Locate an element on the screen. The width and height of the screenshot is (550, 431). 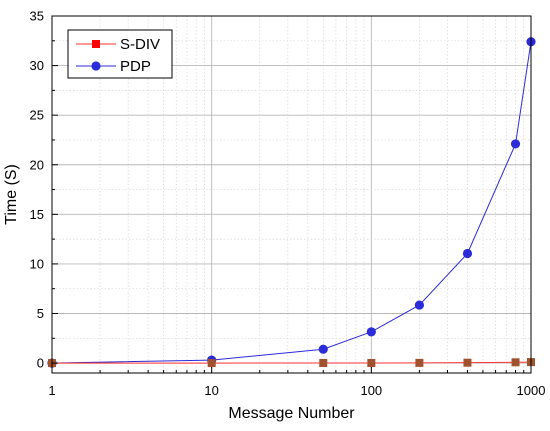
x-tick-label: 1000 is located at coordinates (531, 390).